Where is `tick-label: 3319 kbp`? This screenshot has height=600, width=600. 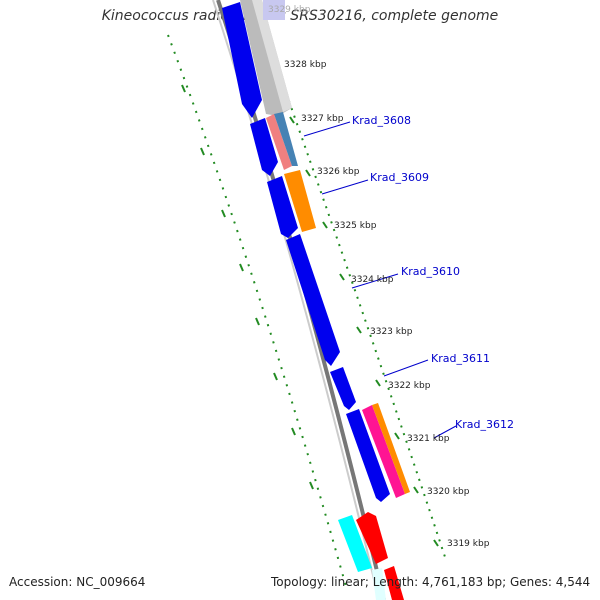
tick-label: 3319 kbp is located at coordinates (468, 544).